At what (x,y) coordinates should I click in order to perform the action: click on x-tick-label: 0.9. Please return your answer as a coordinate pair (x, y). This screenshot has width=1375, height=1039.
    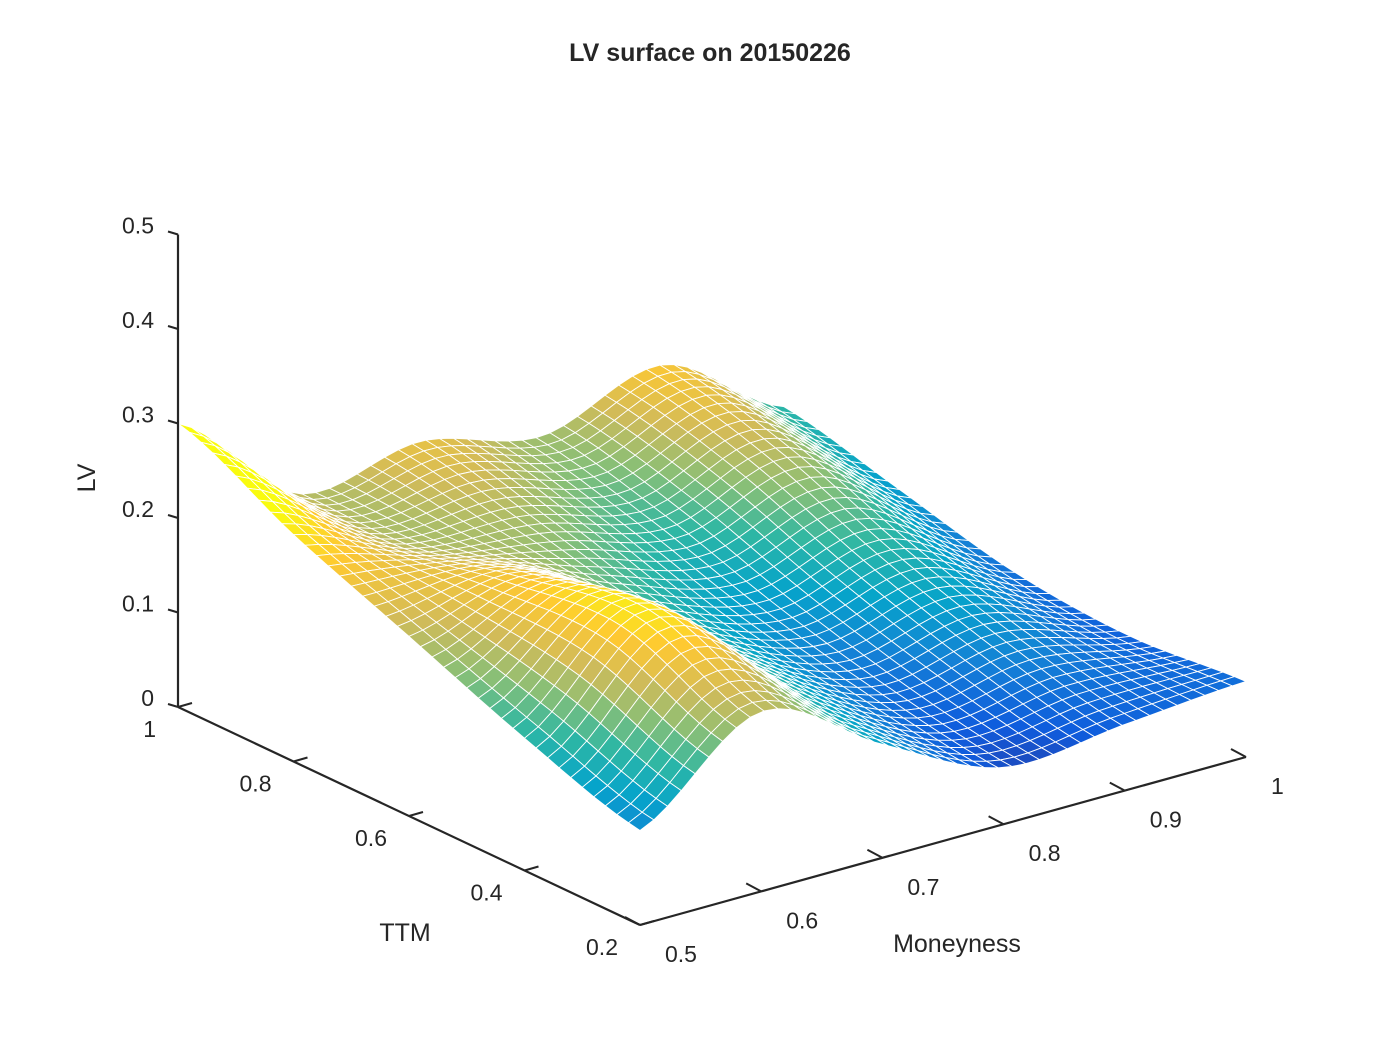
    Looking at the image, I should click on (1166, 820).